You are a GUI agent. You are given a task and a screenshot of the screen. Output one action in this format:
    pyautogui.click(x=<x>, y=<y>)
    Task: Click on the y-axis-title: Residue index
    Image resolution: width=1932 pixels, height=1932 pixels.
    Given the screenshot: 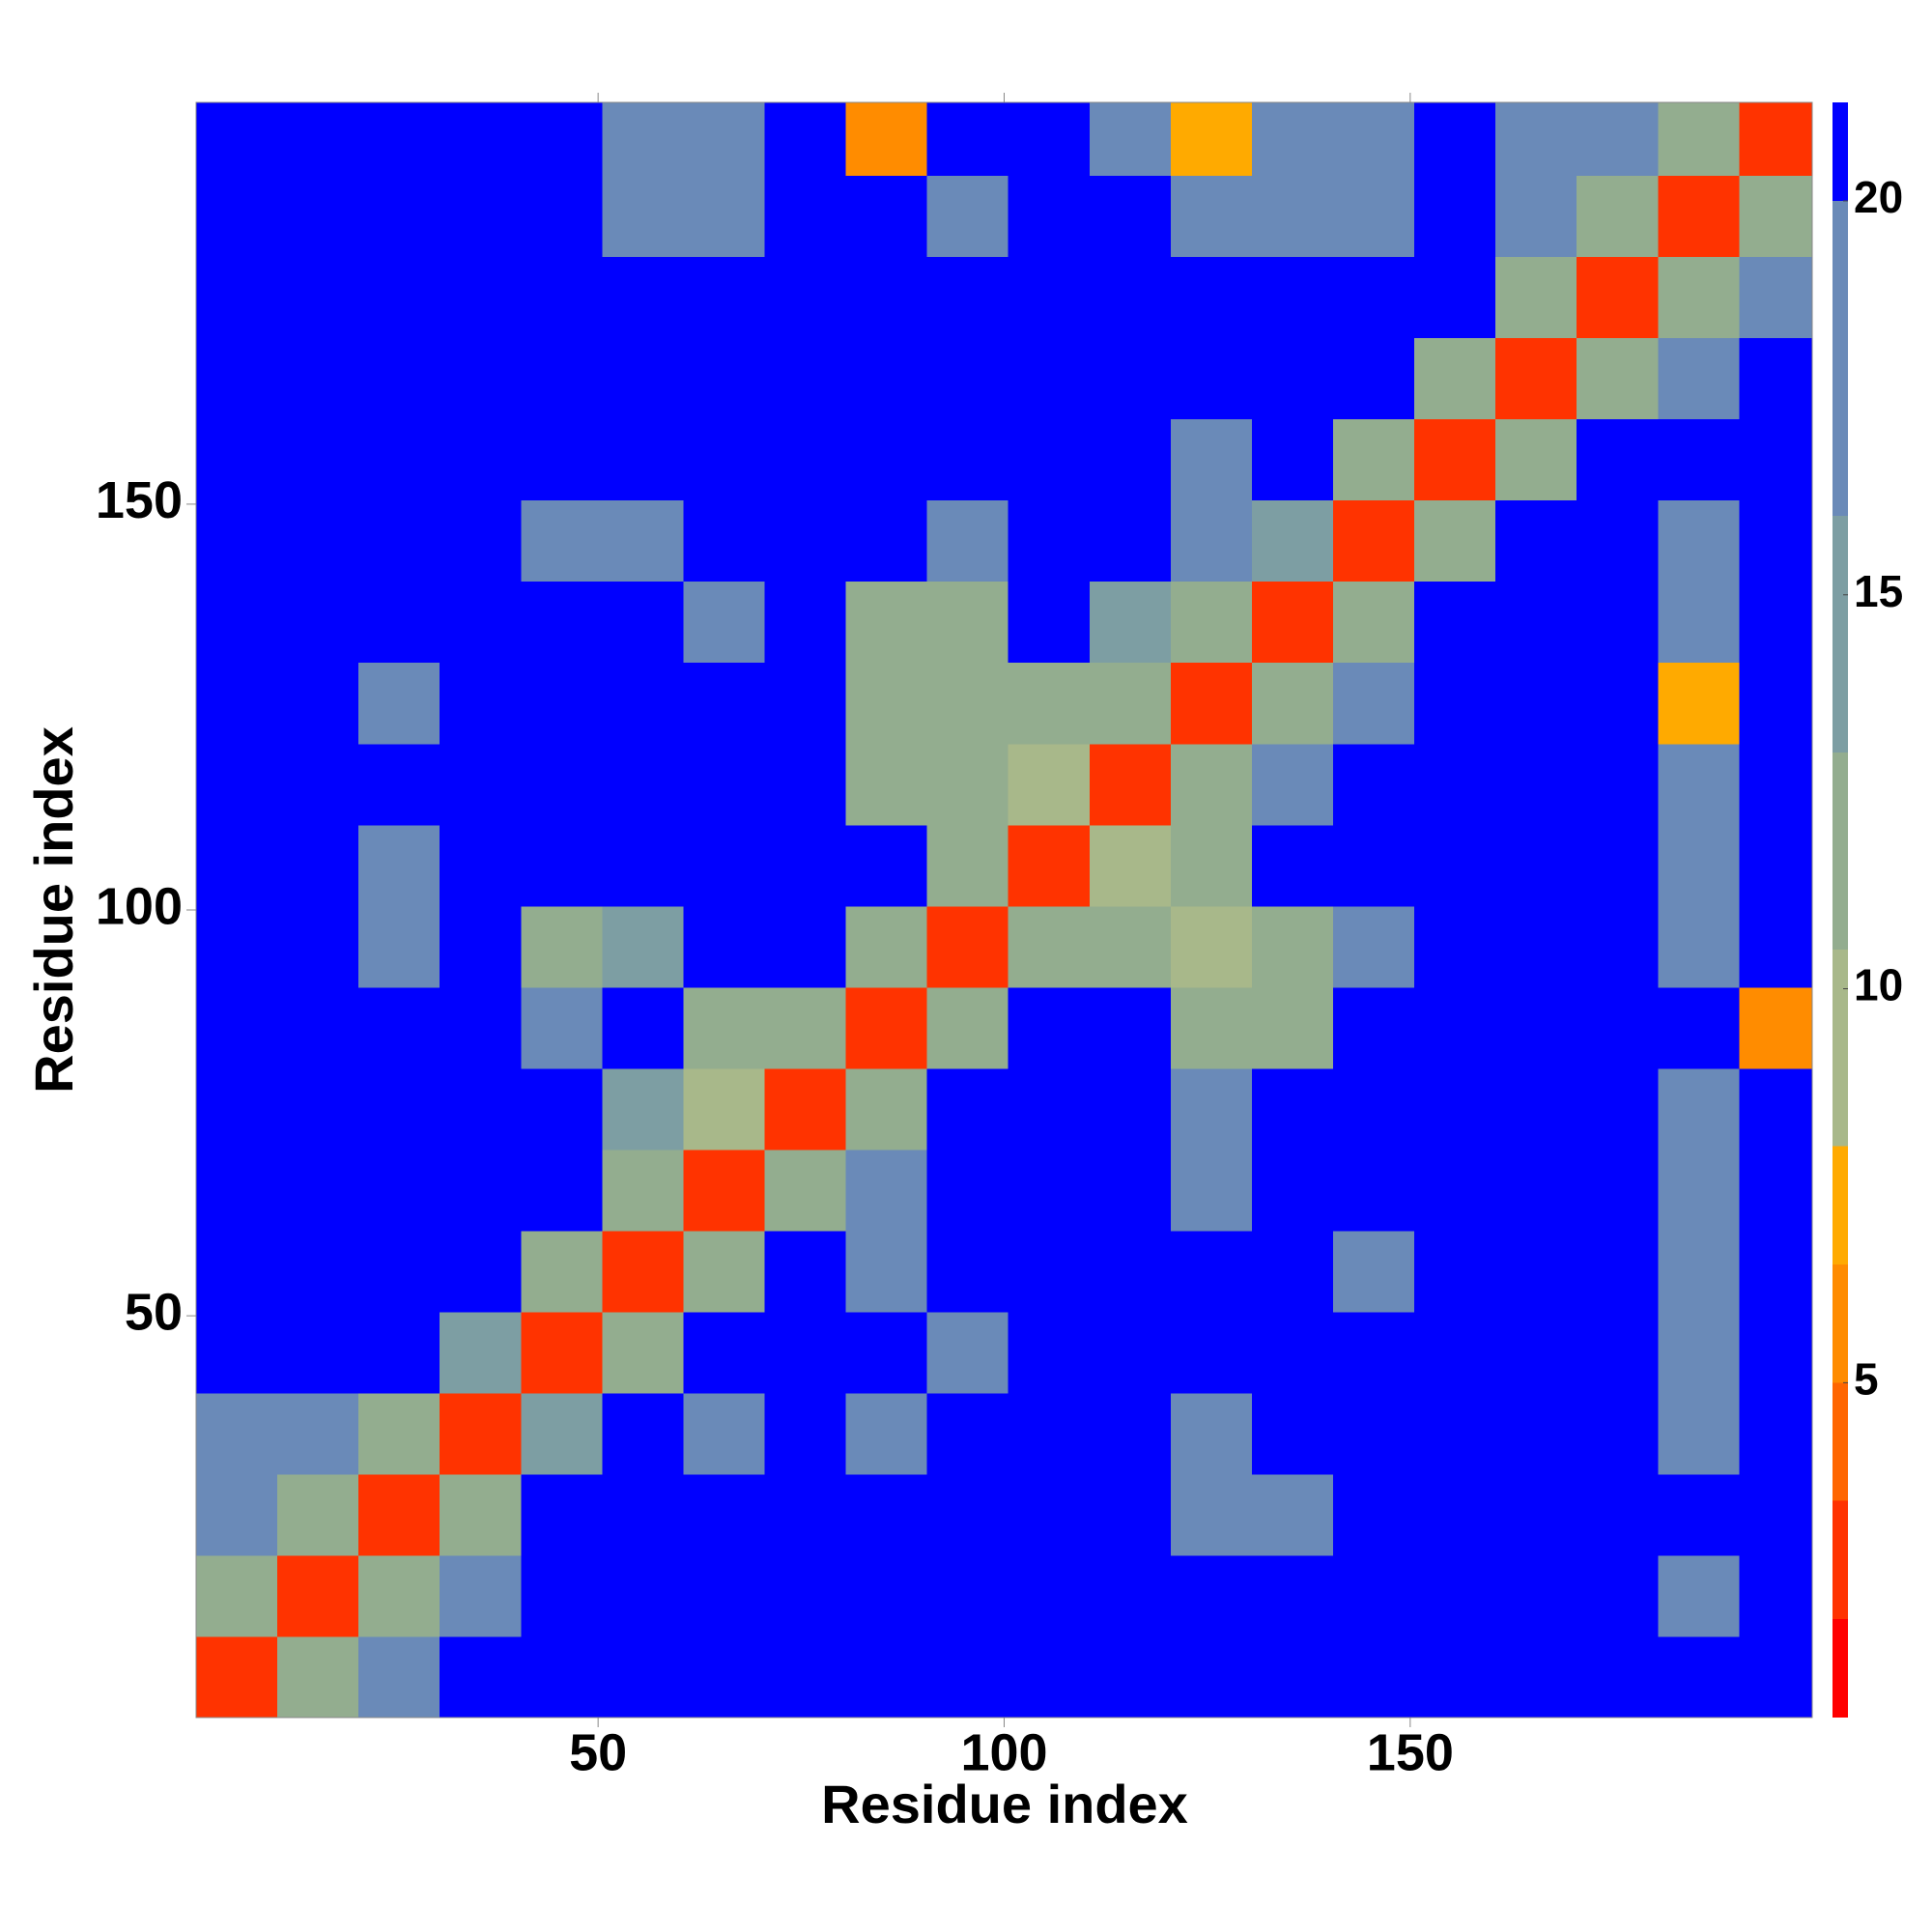 What is the action you would take?
    pyautogui.click(x=53, y=910)
    